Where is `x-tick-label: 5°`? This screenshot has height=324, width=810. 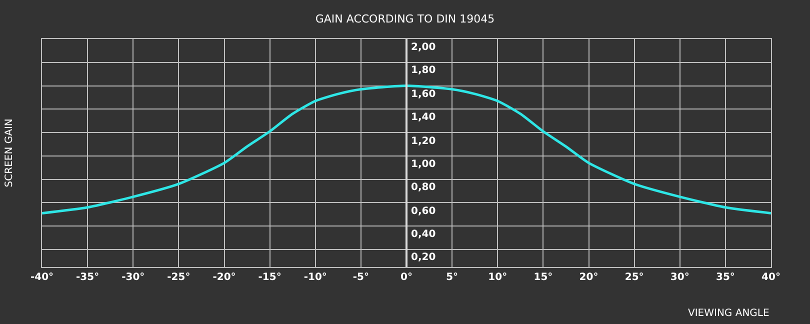
x-tick-label: 5° is located at coordinates (452, 277).